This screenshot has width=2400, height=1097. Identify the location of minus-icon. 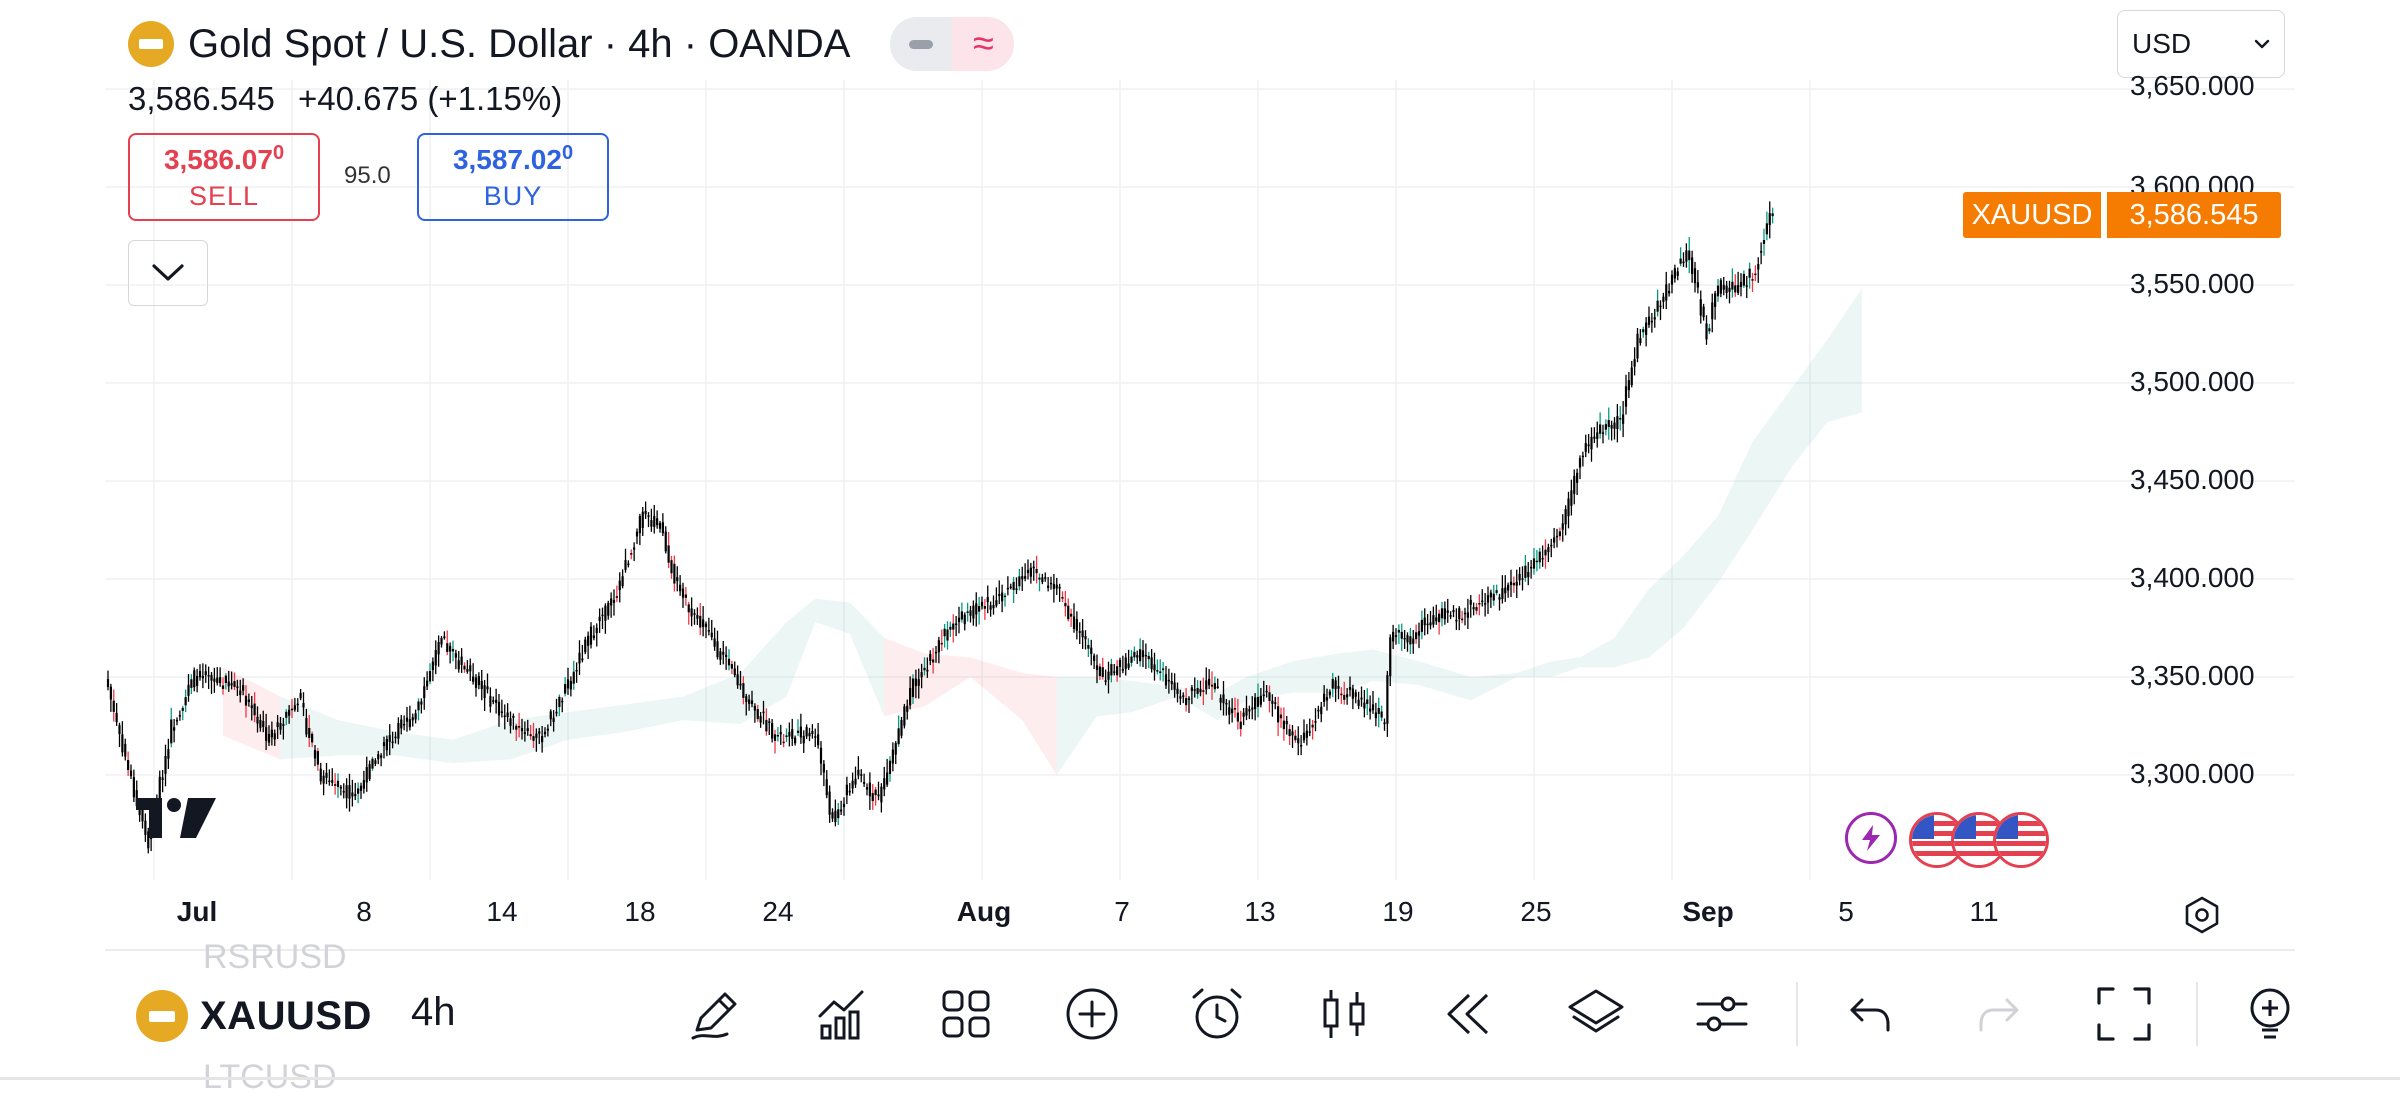
(921, 44).